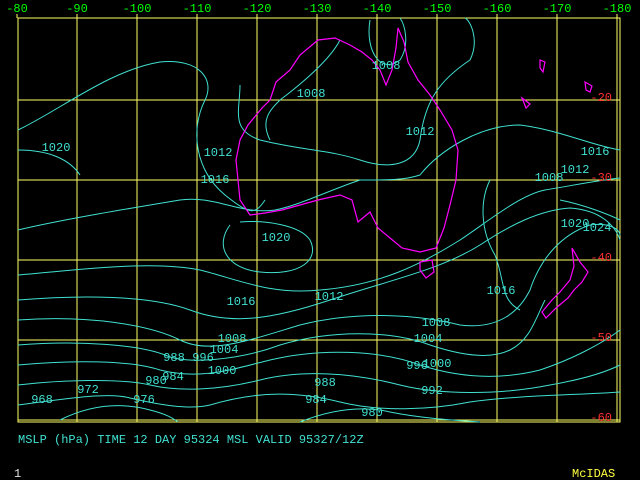 The height and width of the screenshot is (480, 640). What do you see at coordinates (601, 338) in the screenshot?
I see `latitude-label: -50` at bounding box center [601, 338].